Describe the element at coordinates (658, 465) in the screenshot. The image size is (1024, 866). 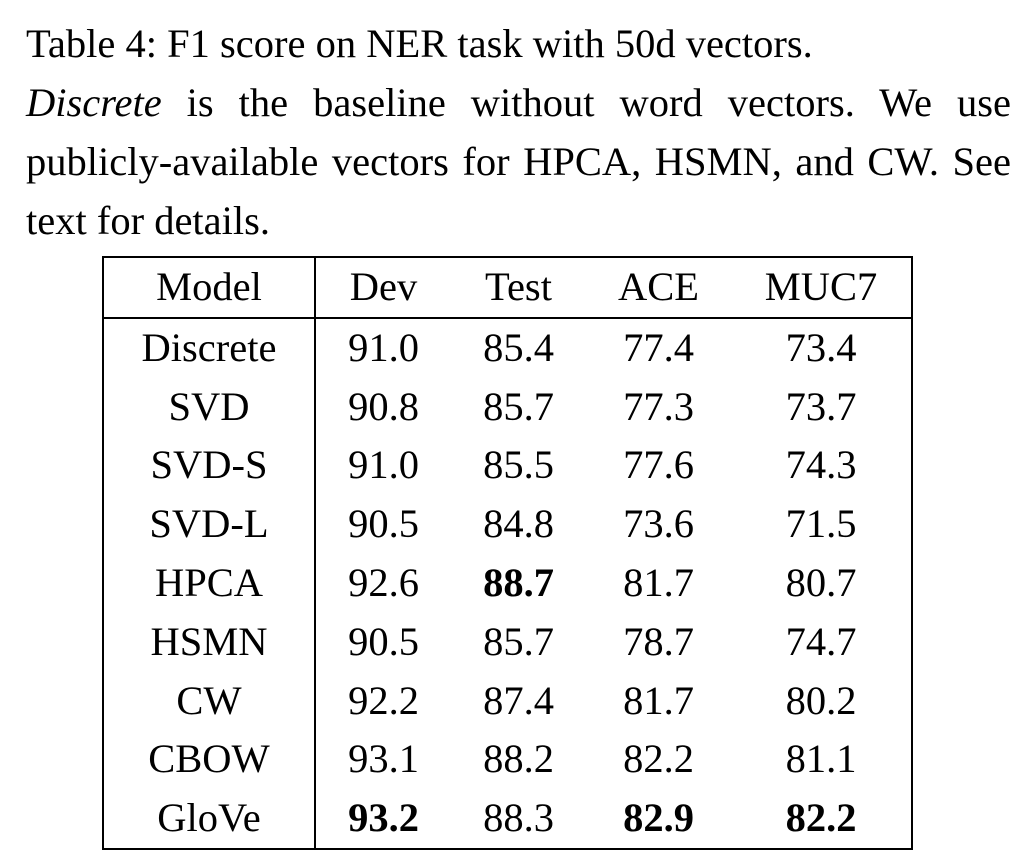
I see `cell-ace: 77.6` at that location.